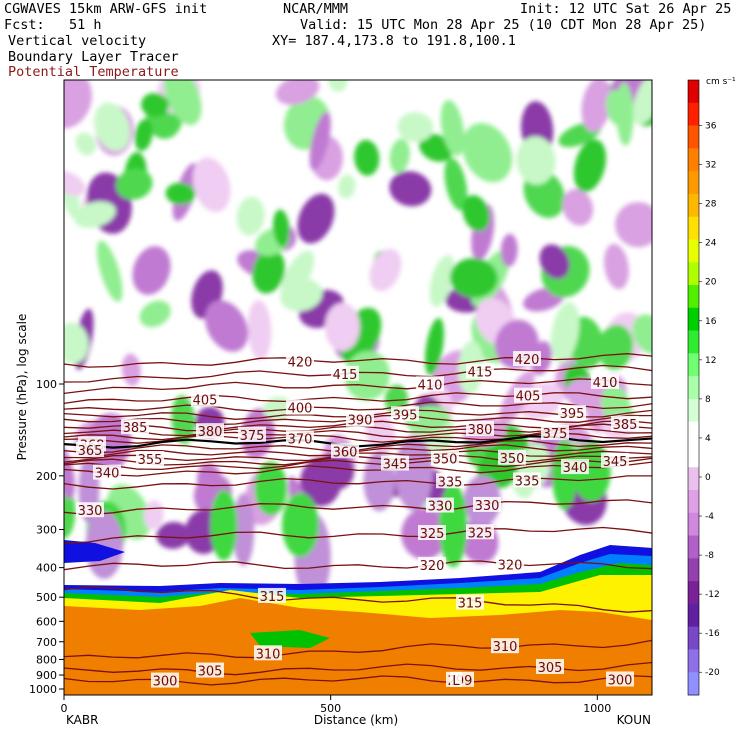 The height and width of the screenshot is (740, 740). Describe the element at coordinates (93, 72) in the screenshot. I see `field-potential-temperature: Potential Temperature` at that location.